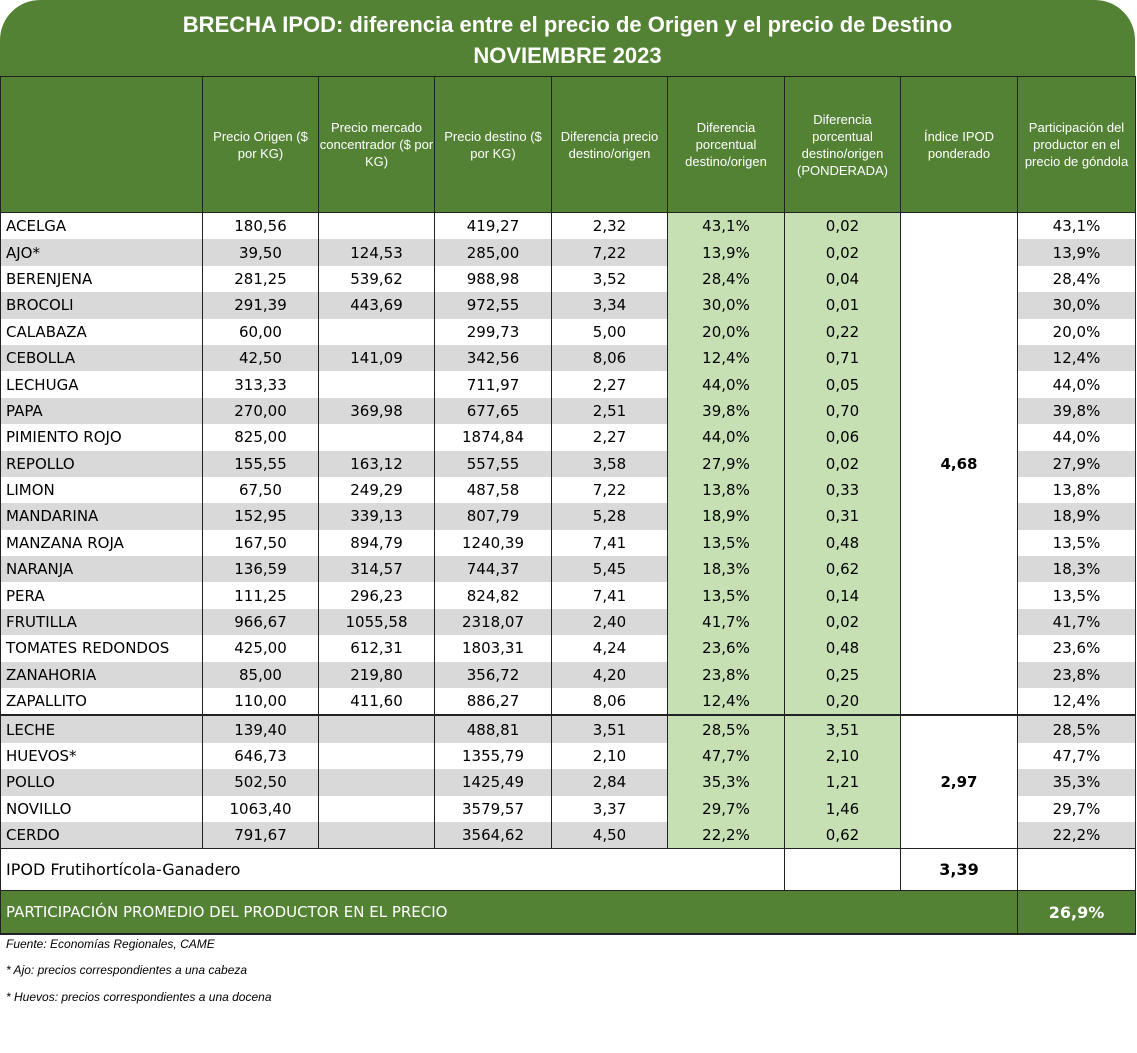 The width and height of the screenshot is (1137, 1053). What do you see at coordinates (609, 463) in the screenshot?
I see `diferencia-precio: 3,58` at bounding box center [609, 463].